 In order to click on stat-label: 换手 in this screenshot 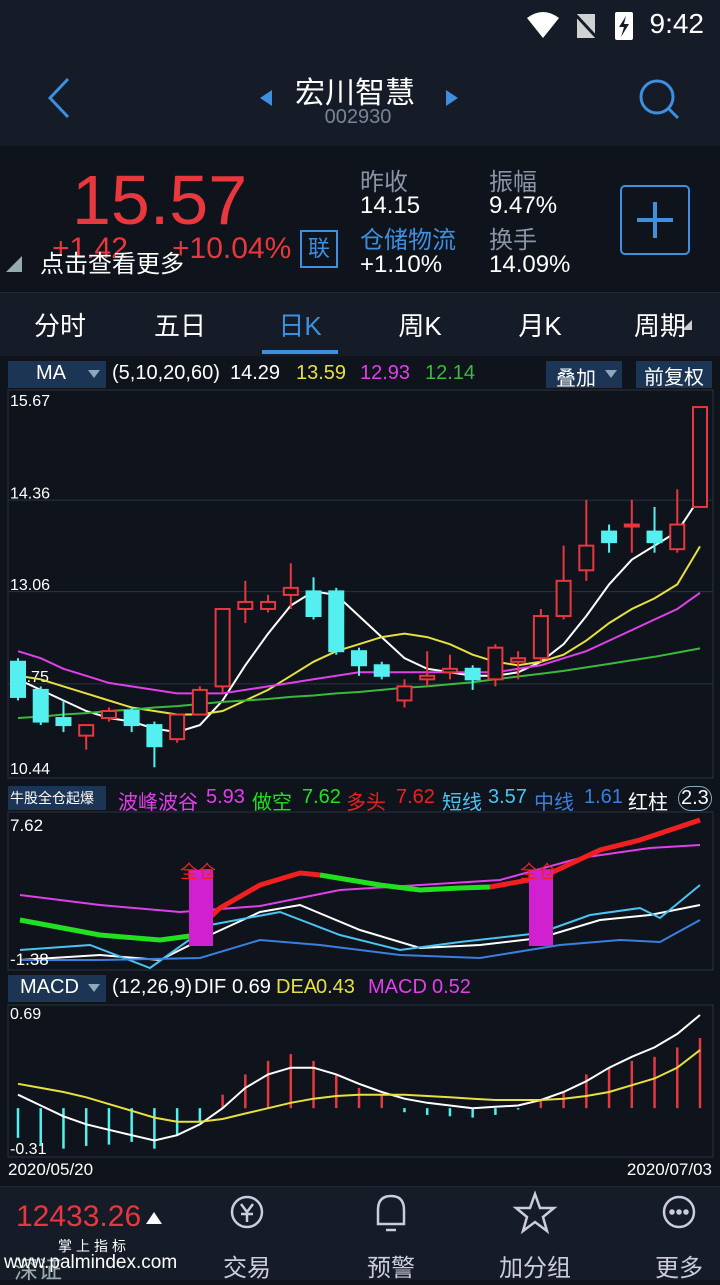, I will do `click(513, 240)`.